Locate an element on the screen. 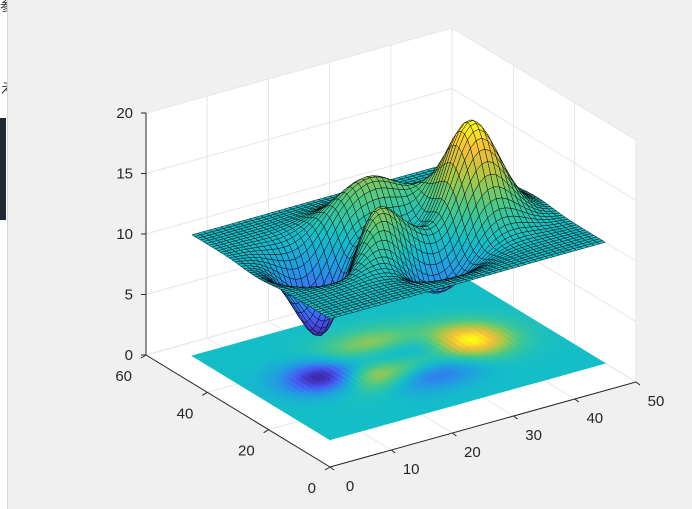  window-edge-strip is located at coordinates (4, 254).